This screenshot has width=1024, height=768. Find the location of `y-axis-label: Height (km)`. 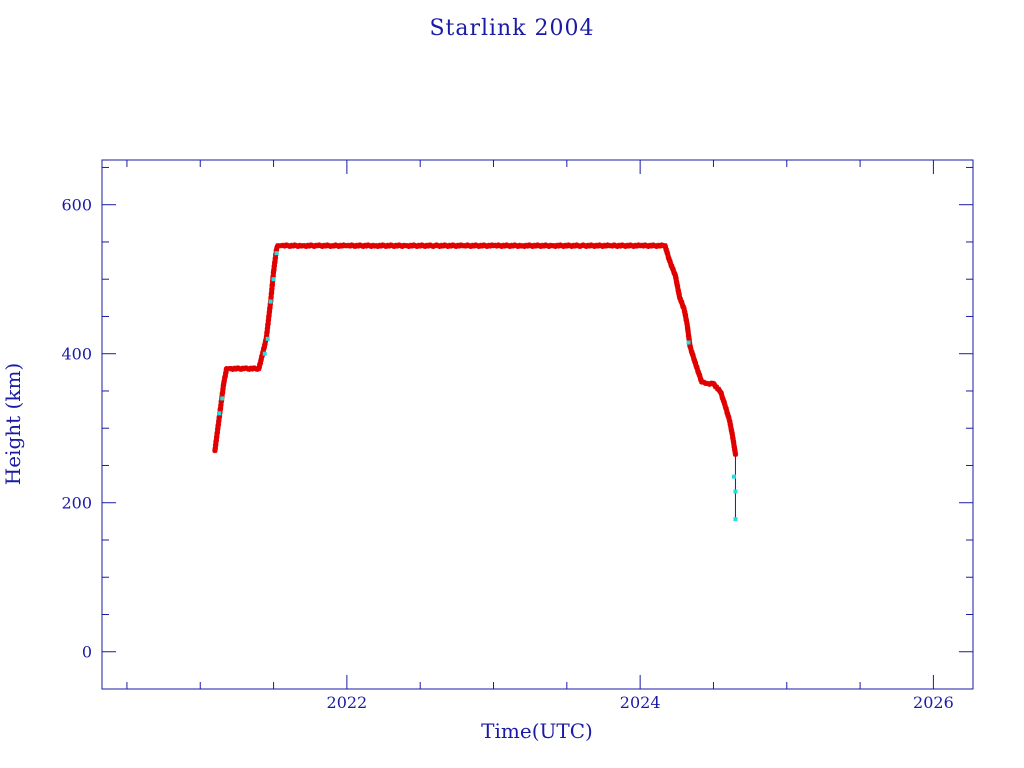

y-axis-label: Height (km) is located at coordinates (13, 424).